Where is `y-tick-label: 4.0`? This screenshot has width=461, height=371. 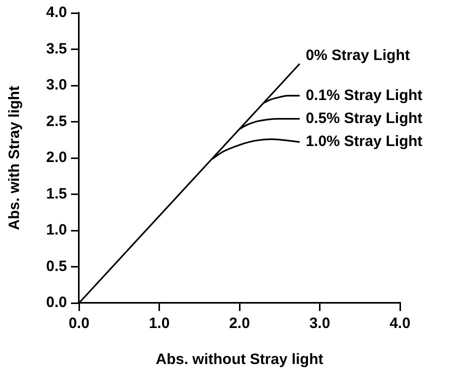 y-tick-label: 4.0 is located at coordinates (56, 13).